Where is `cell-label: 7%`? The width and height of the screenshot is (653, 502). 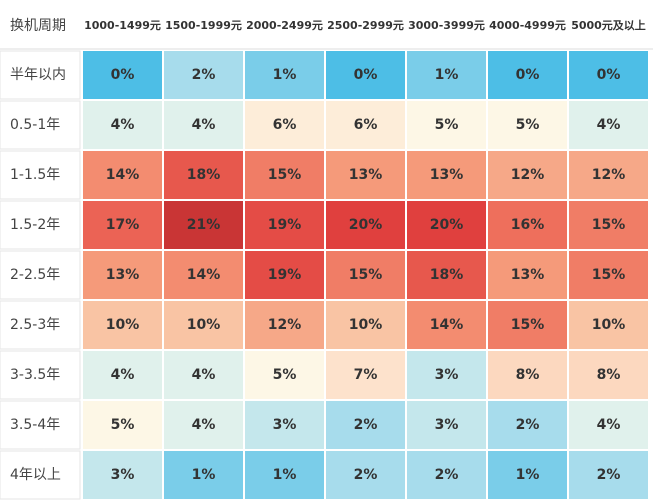
cell-label: 7% is located at coordinates (366, 375).